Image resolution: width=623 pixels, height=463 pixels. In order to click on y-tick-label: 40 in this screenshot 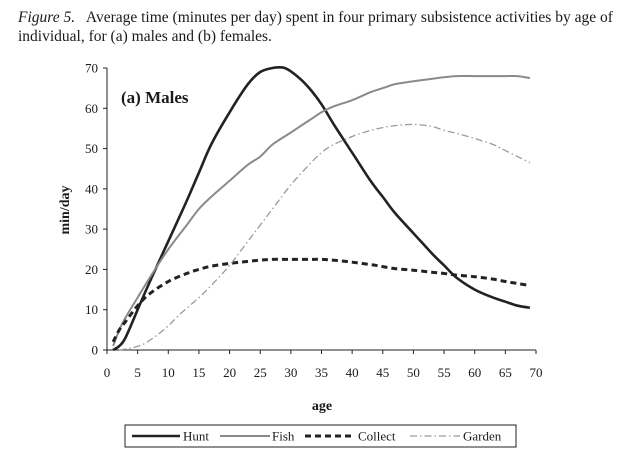, I will do `click(91, 188)`.